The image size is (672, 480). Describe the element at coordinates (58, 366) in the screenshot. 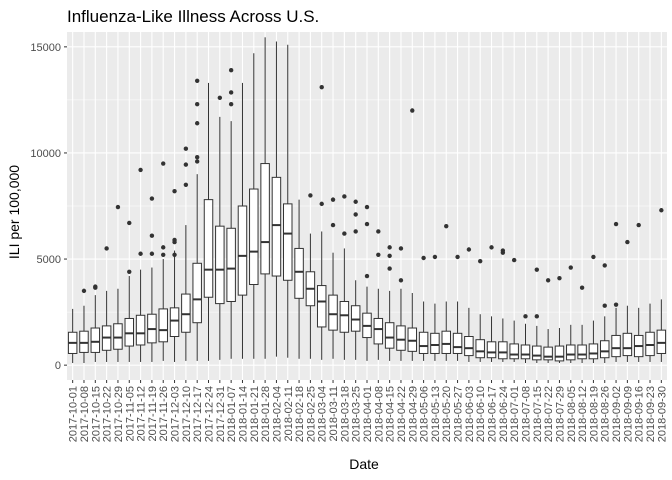

I see `y-tick-label: 0` at that location.